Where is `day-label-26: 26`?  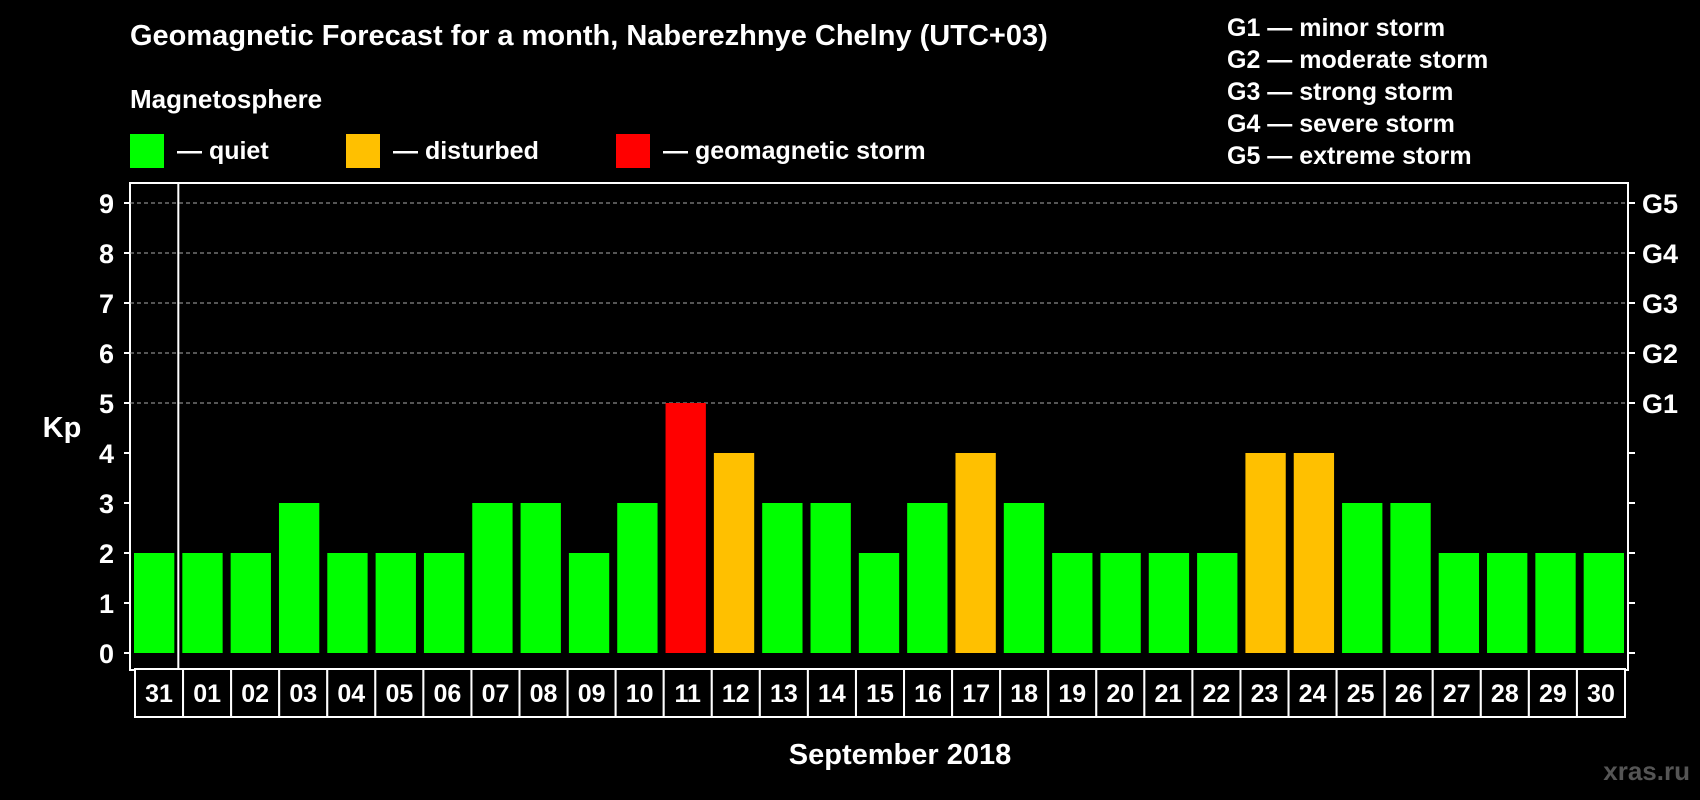 day-label-26: 26 is located at coordinates (1409, 694).